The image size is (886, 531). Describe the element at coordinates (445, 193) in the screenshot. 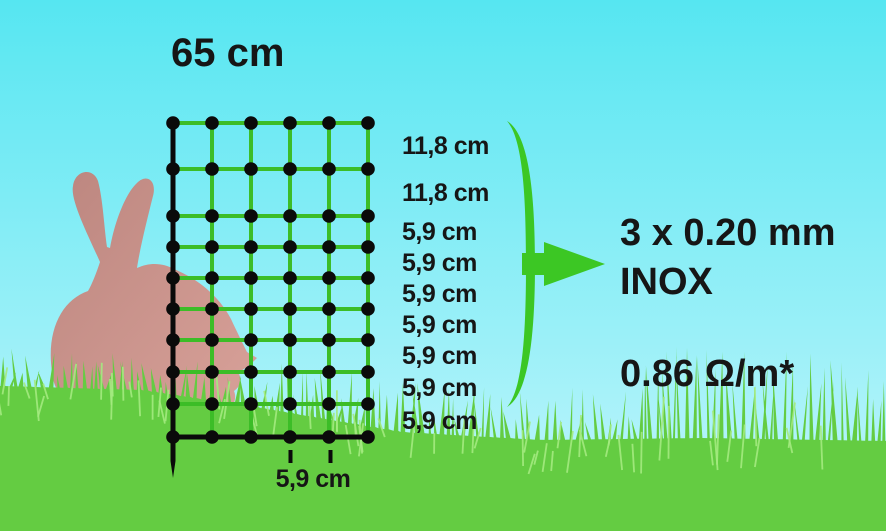

I see `row-spacing-label-2: 11,8 cm` at that location.